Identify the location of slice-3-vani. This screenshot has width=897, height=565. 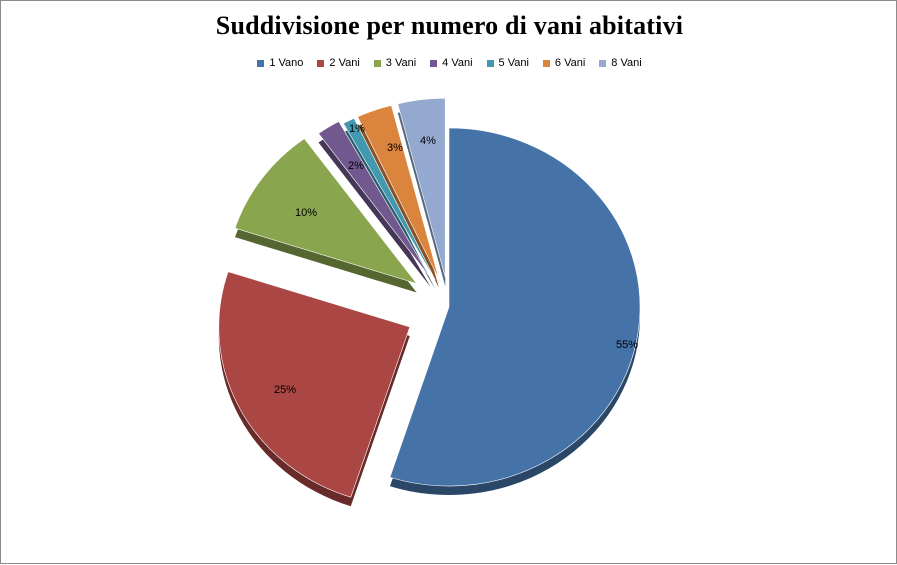
(326, 211).